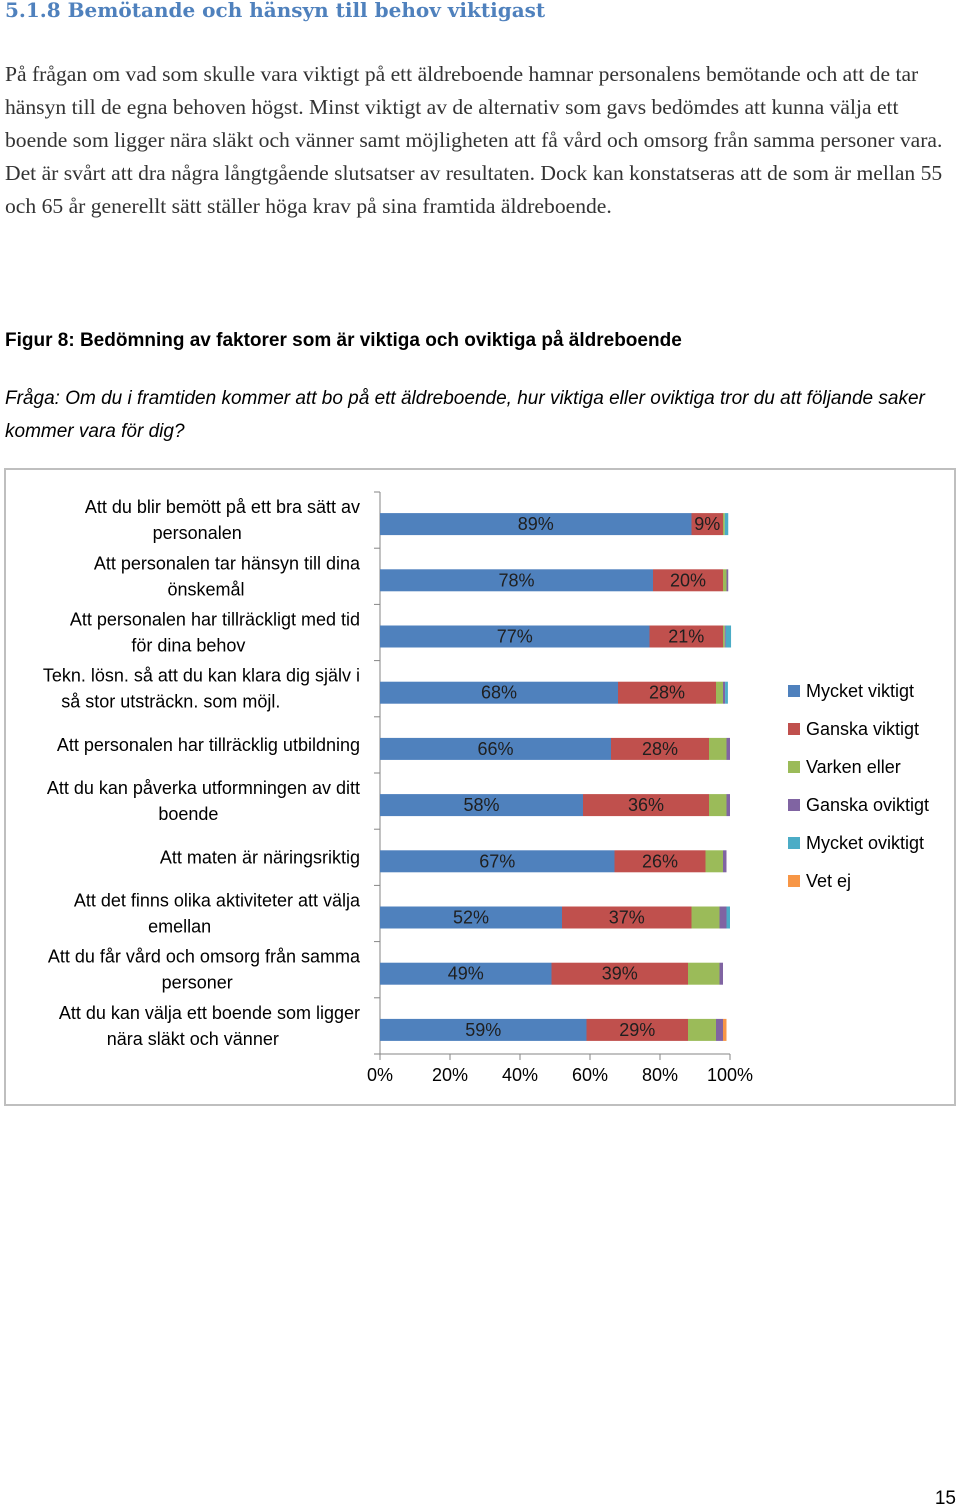  I want to click on x-tick-label: 60%, so click(590, 1075).